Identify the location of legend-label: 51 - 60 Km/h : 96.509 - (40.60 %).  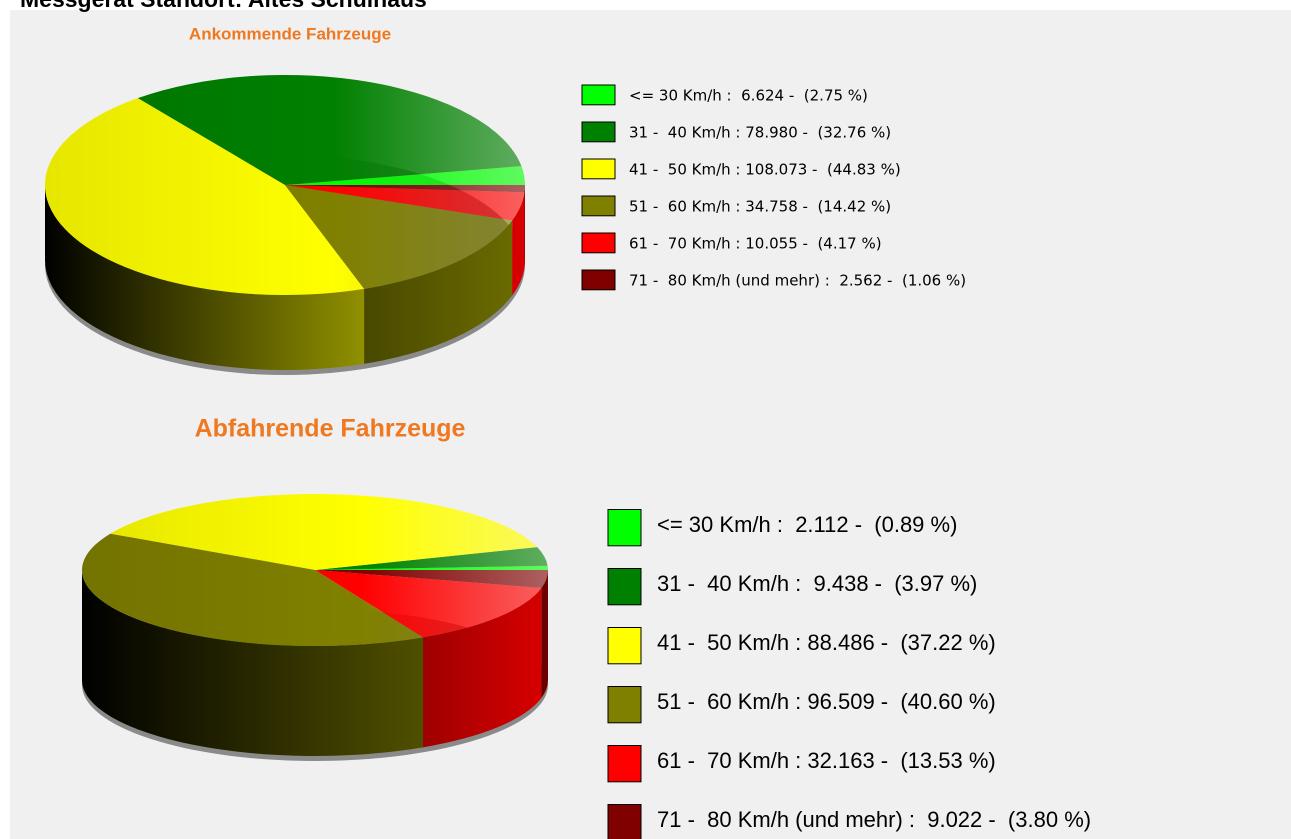
(826, 701).